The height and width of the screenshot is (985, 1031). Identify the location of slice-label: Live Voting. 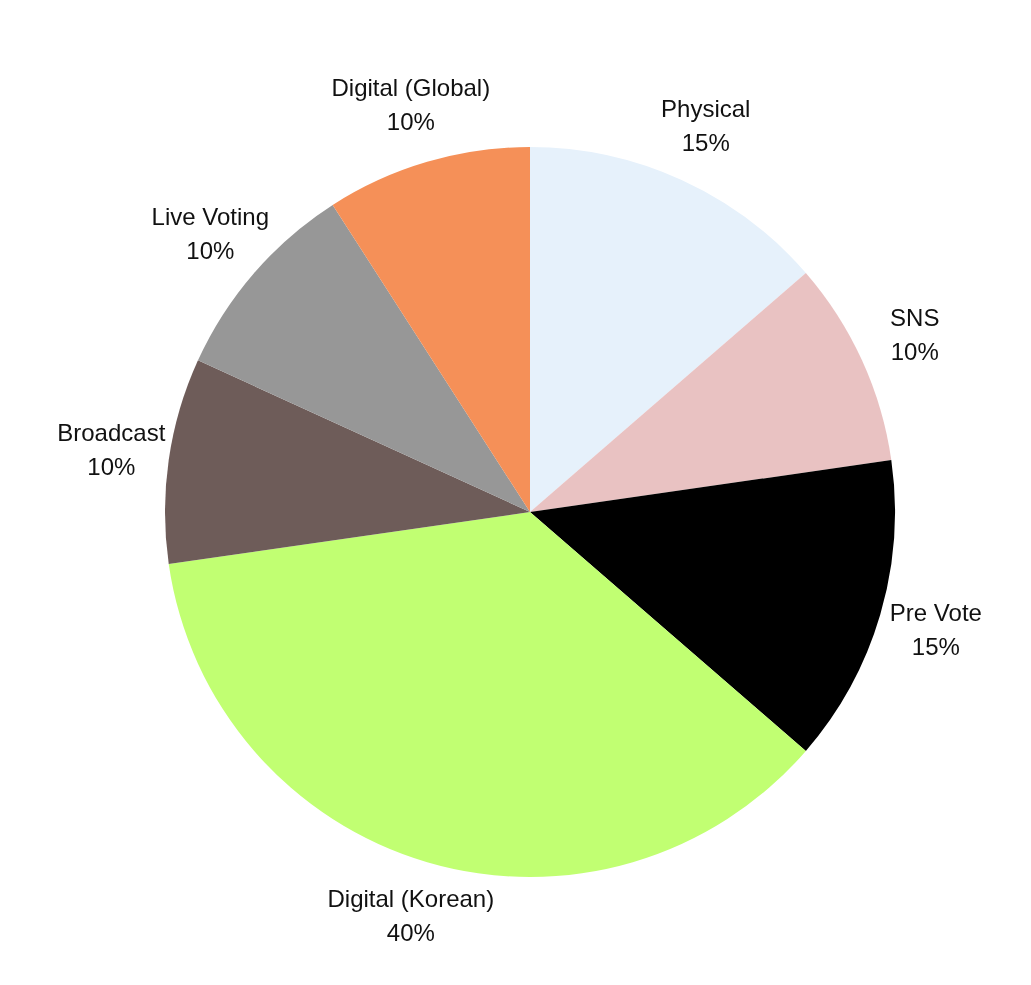
(210, 216).